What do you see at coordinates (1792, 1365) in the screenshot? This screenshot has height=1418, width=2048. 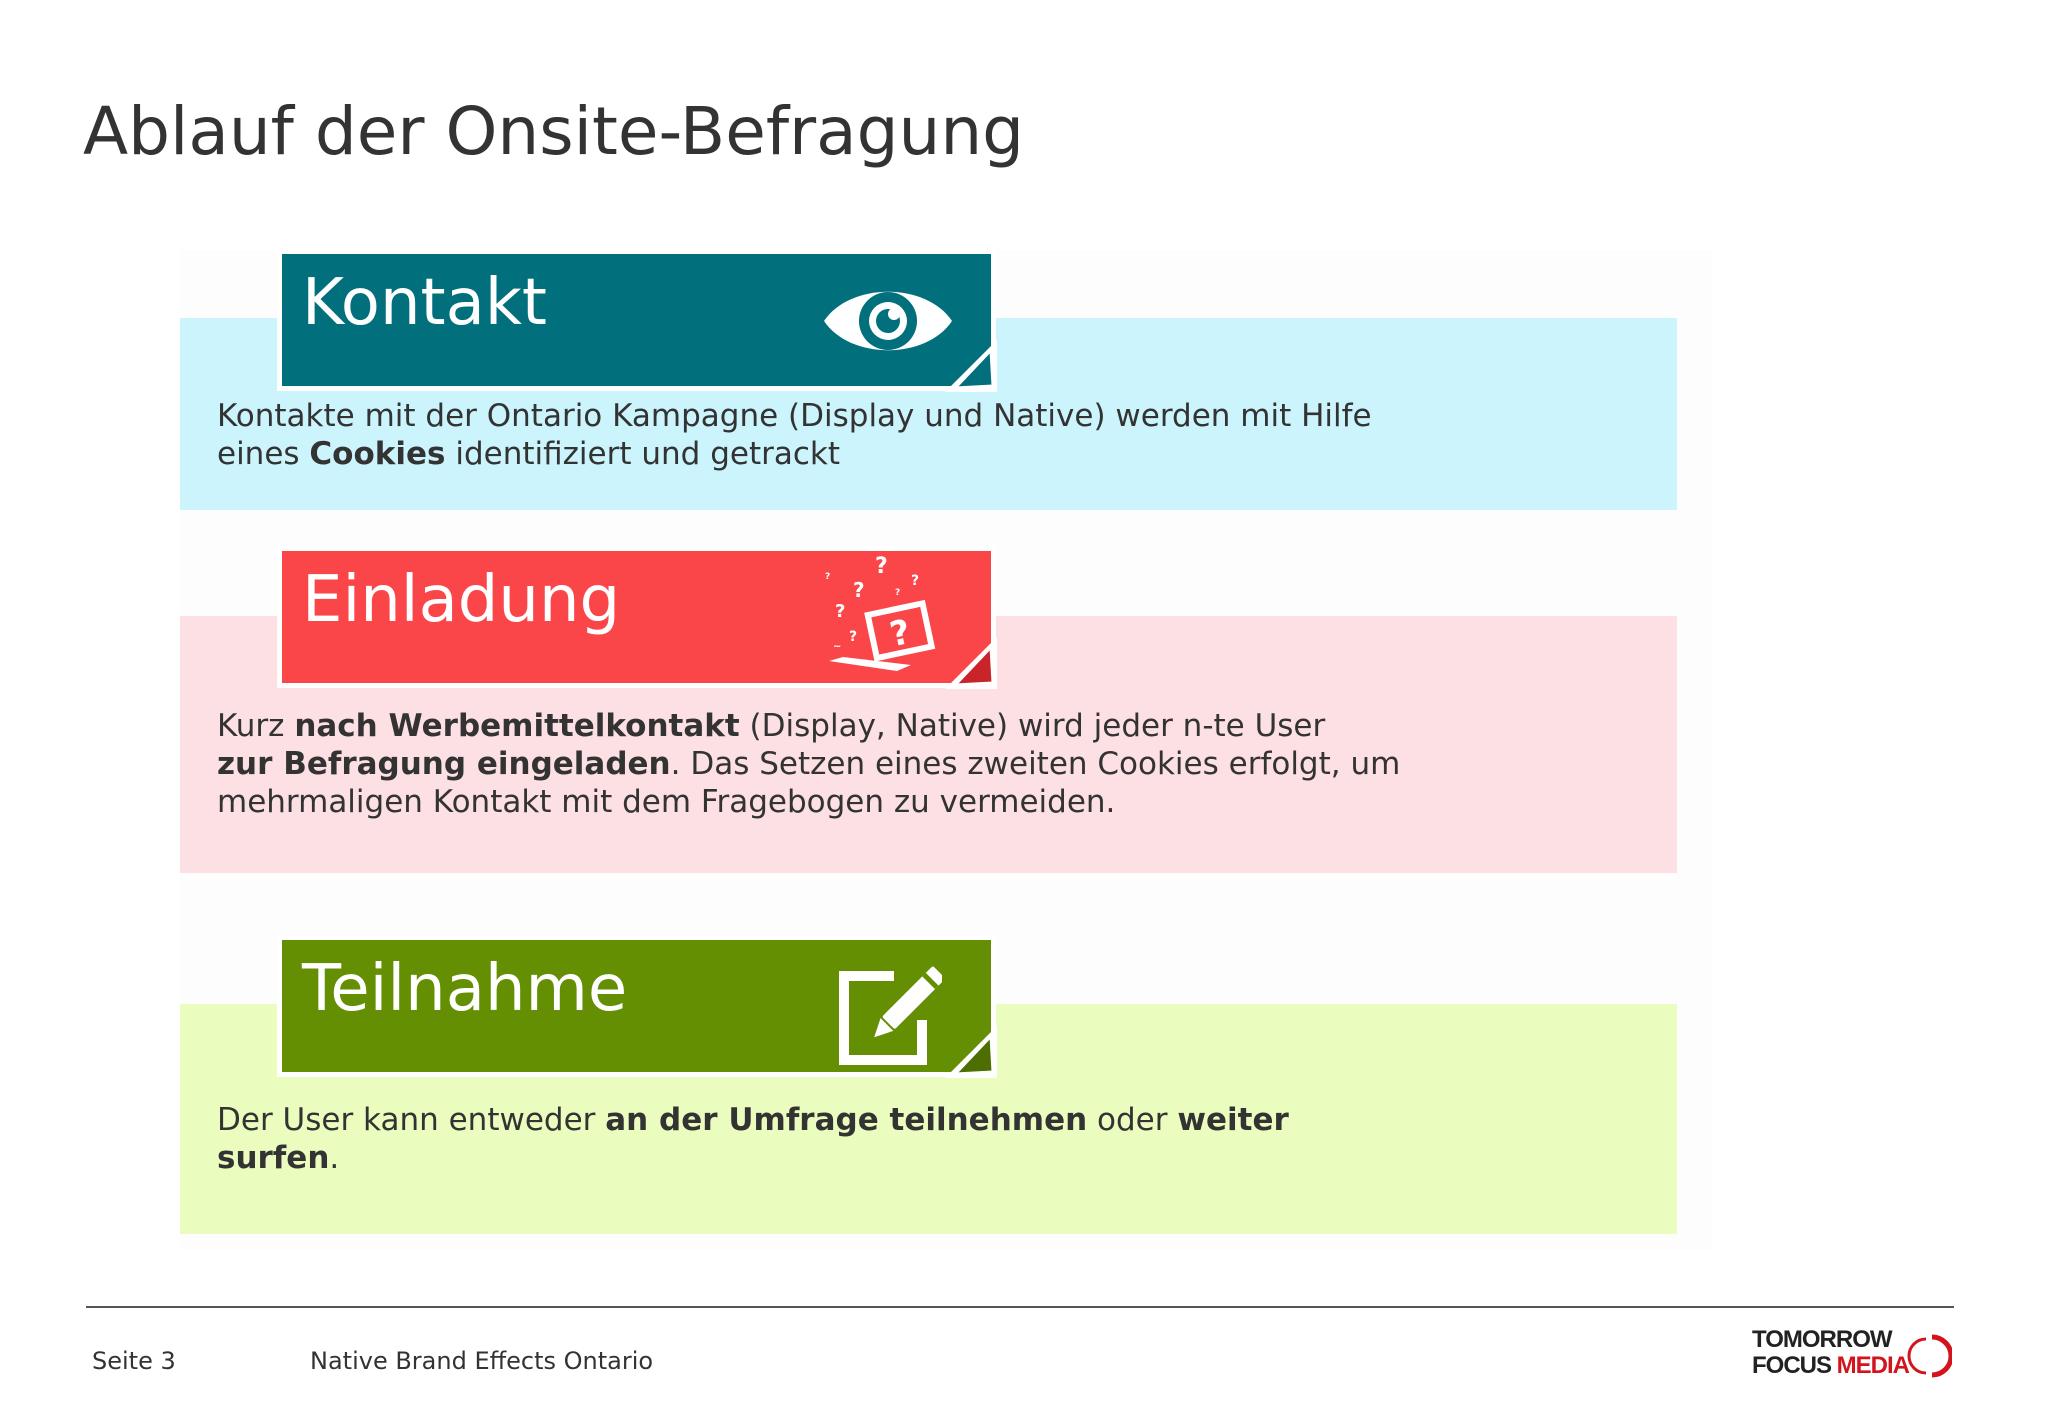 I see `logo-focus: FOCUS` at bounding box center [1792, 1365].